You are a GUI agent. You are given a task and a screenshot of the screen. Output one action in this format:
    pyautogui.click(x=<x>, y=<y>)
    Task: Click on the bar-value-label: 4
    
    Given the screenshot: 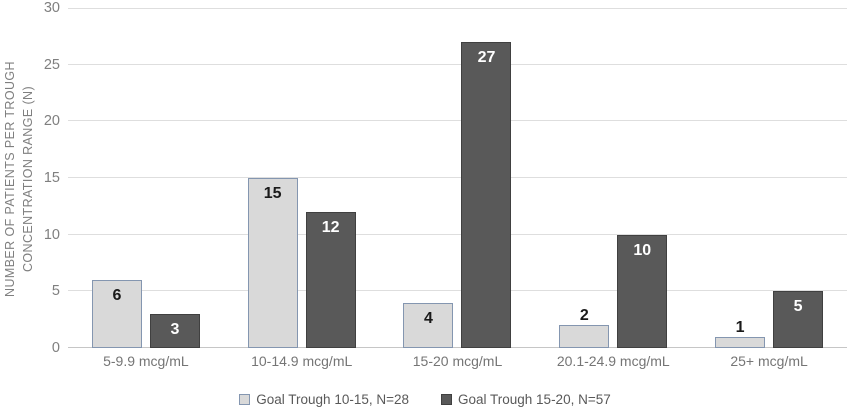 What is the action you would take?
    pyautogui.click(x=428, y=318)
    